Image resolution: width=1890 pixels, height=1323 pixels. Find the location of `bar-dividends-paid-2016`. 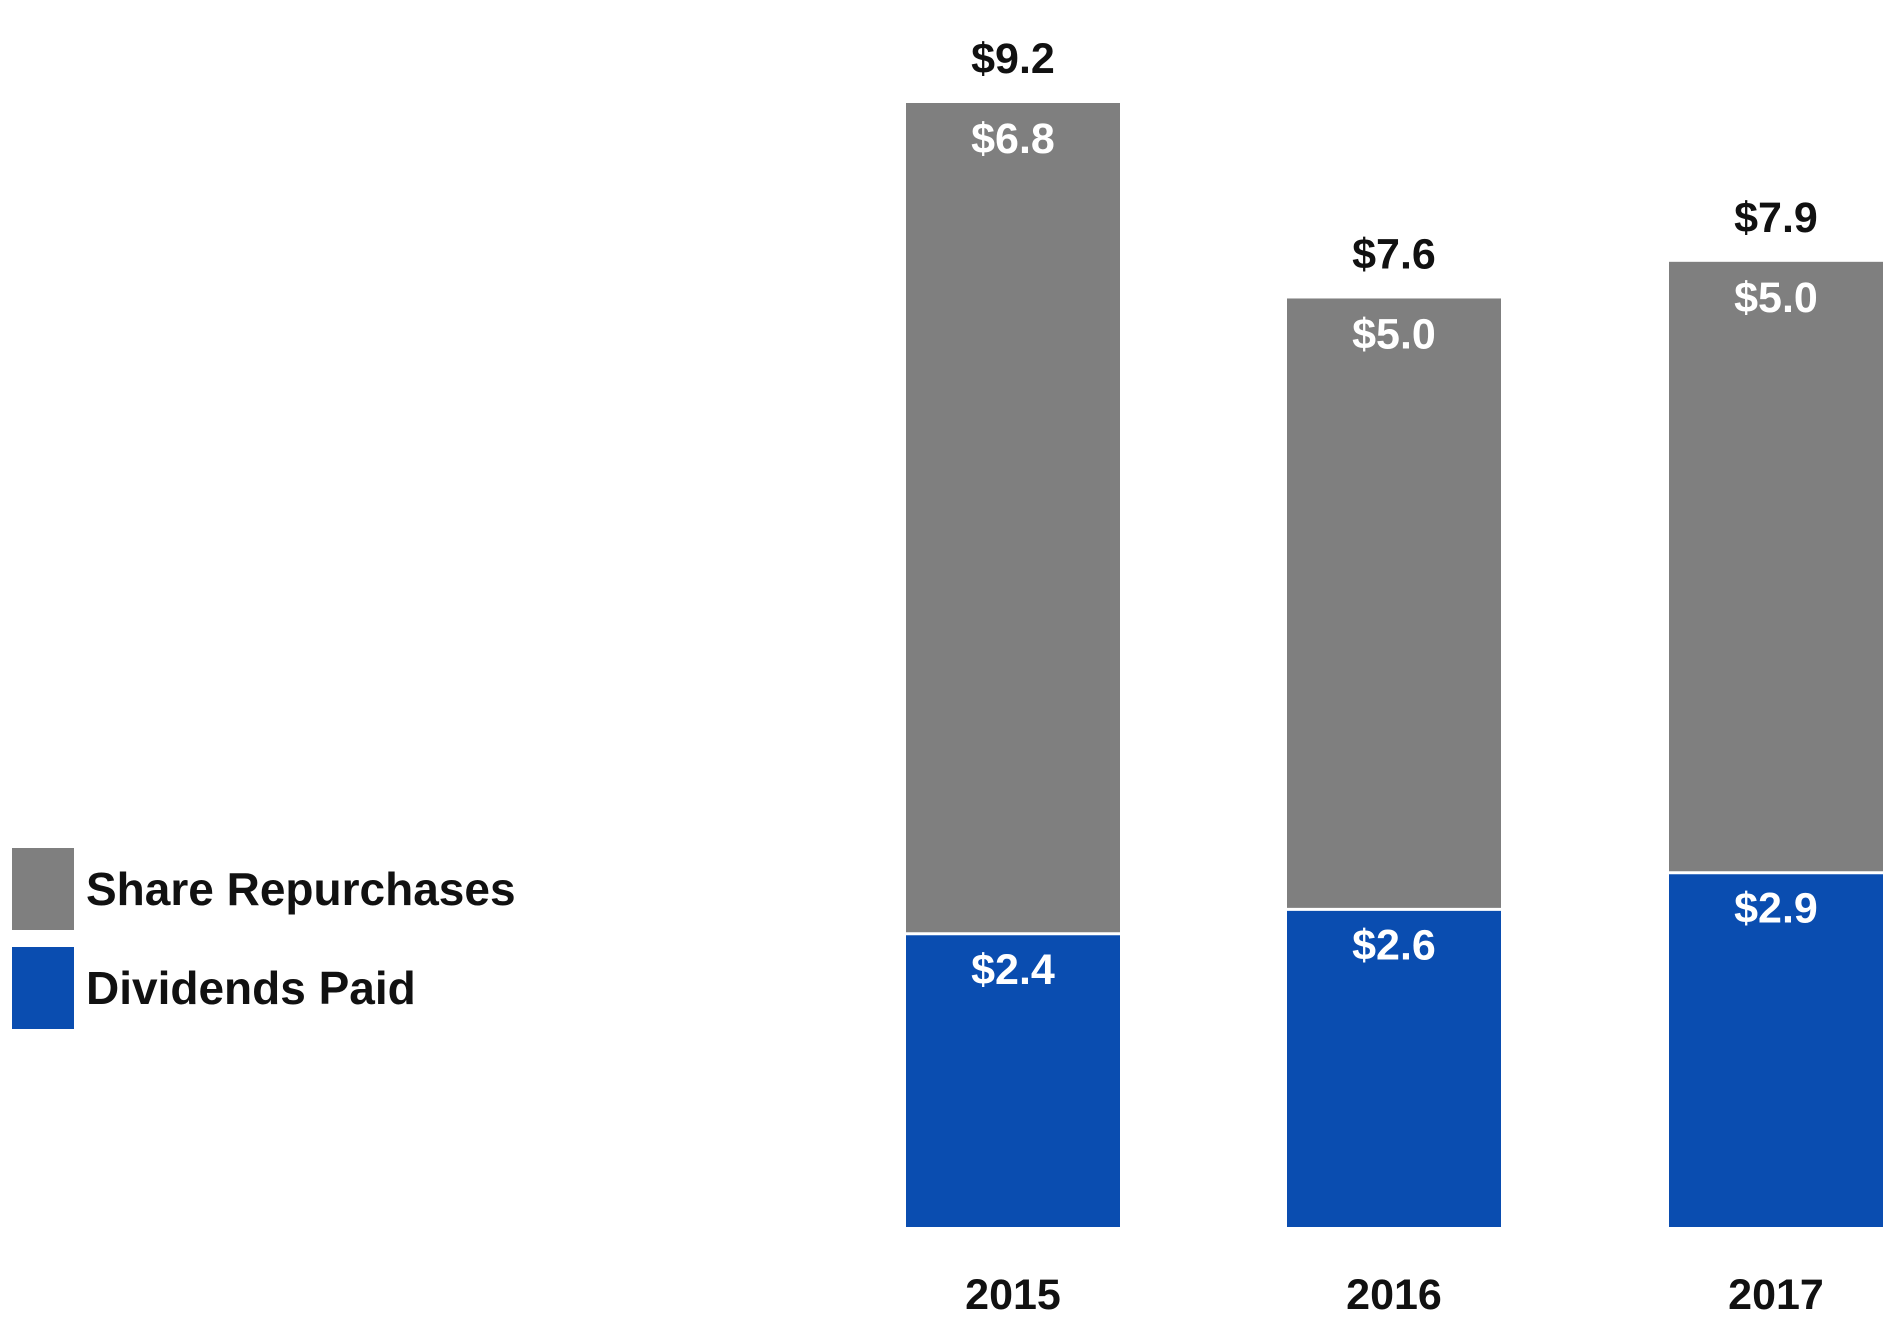

bar-dividends-paid-2016 is located at coordinates (1394, 1068).